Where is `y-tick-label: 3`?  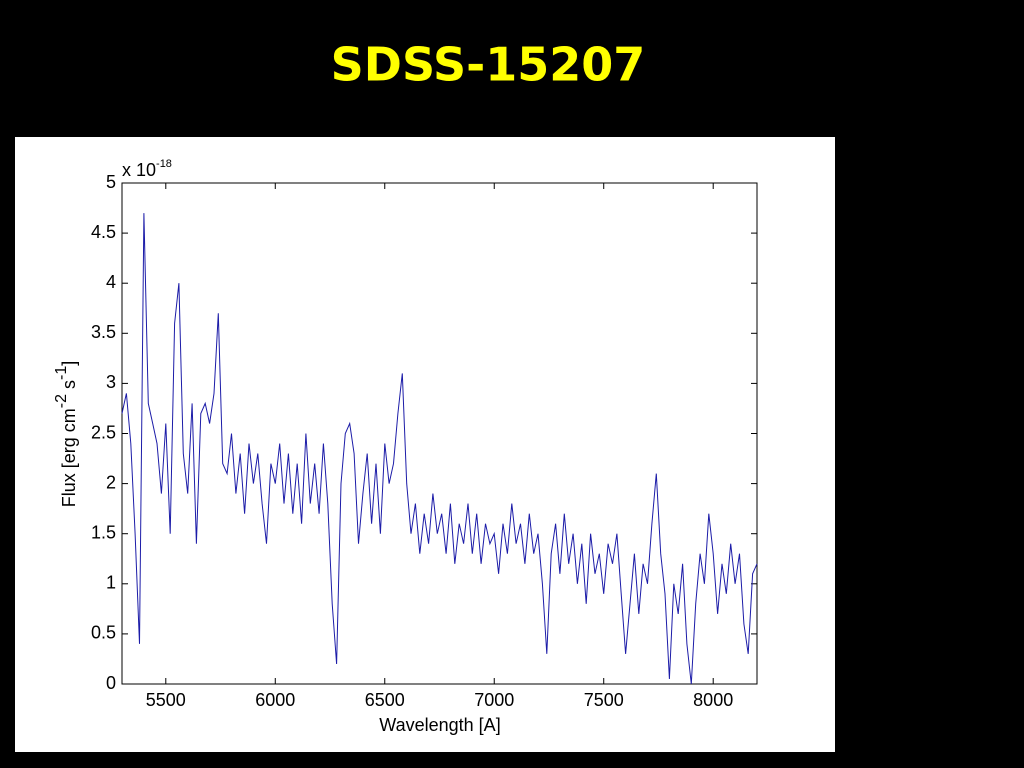
y-tick-label: 3 is located at coordinates (111, 382).